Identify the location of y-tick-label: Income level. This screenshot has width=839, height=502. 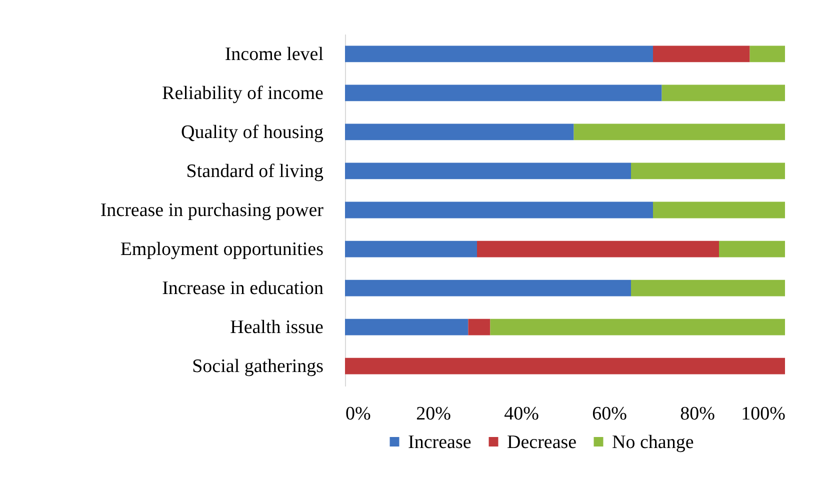
(274, 54).